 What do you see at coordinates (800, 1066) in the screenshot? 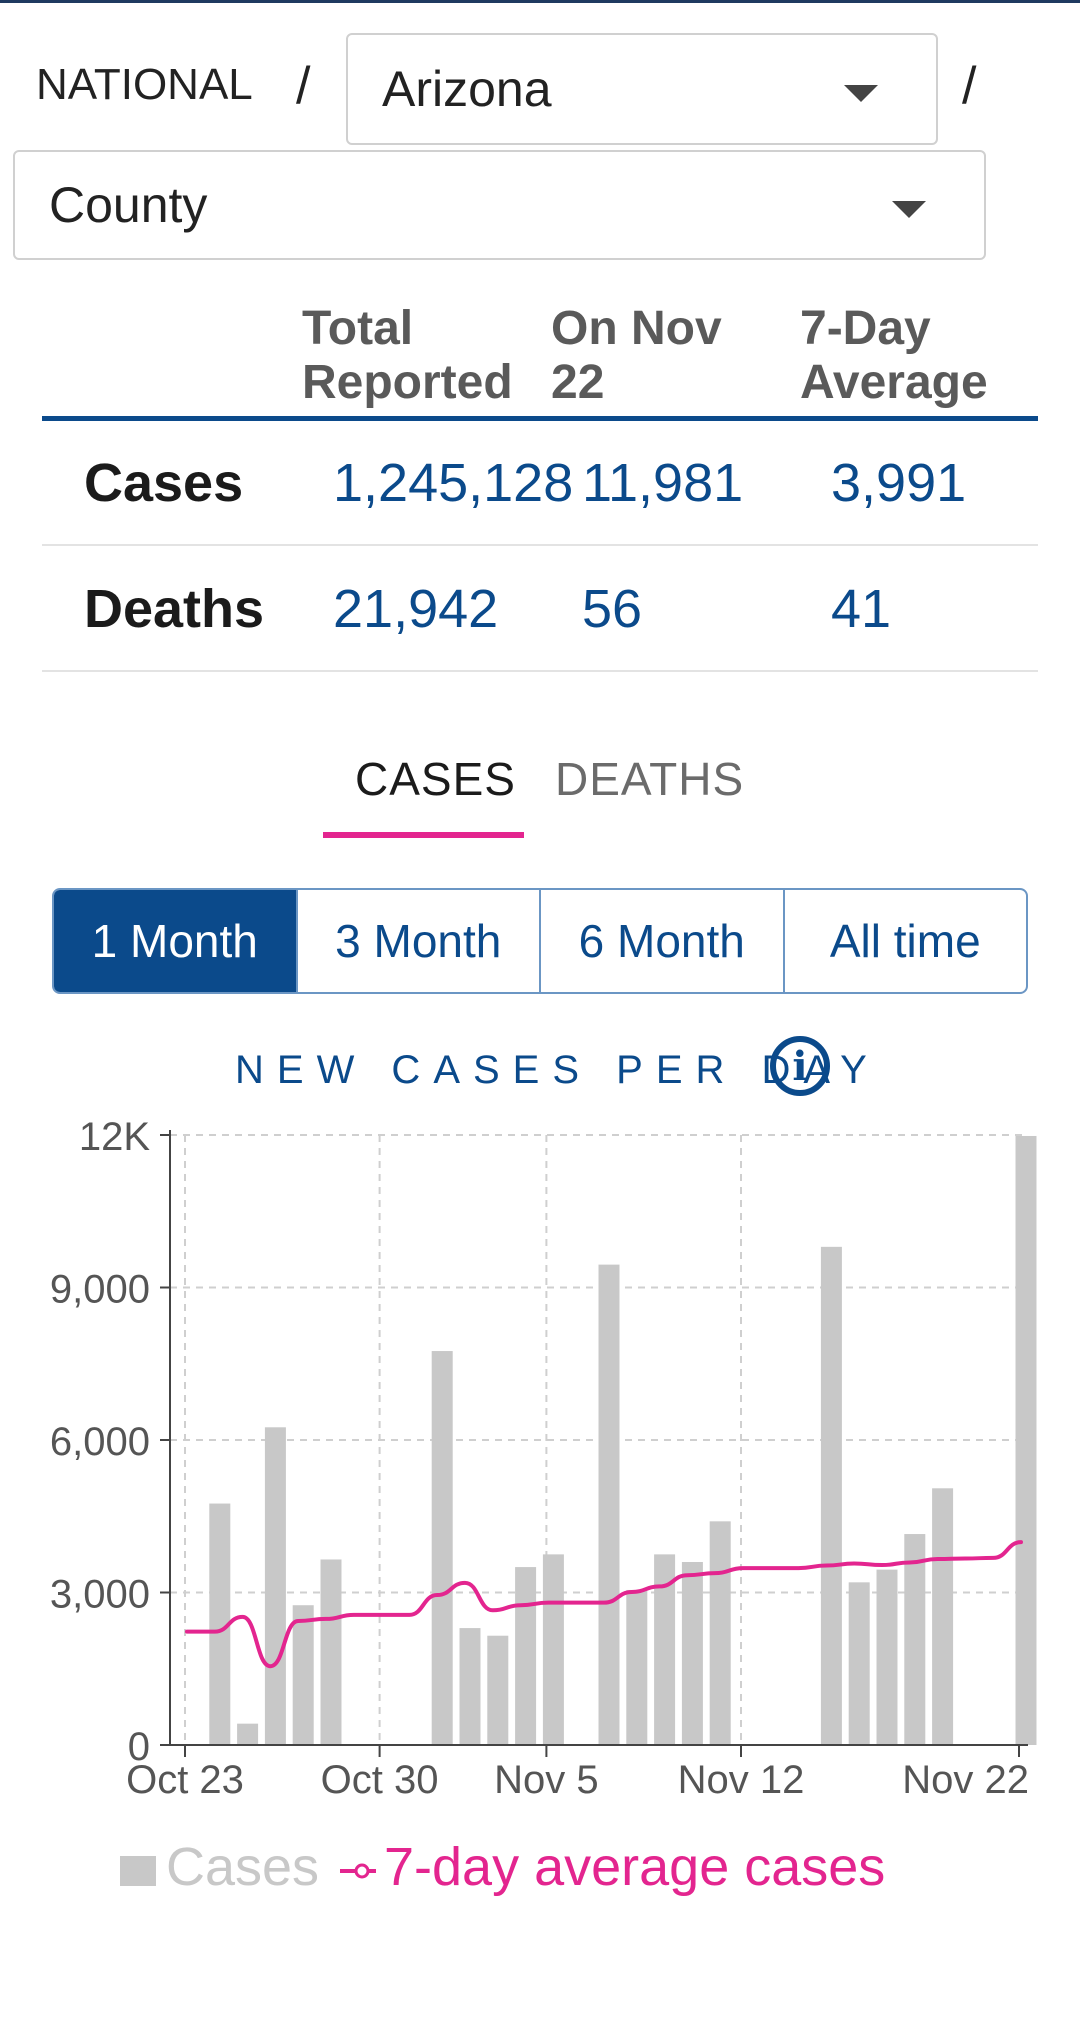
I see `info-icon: i` at bounding box center [800, 1066].